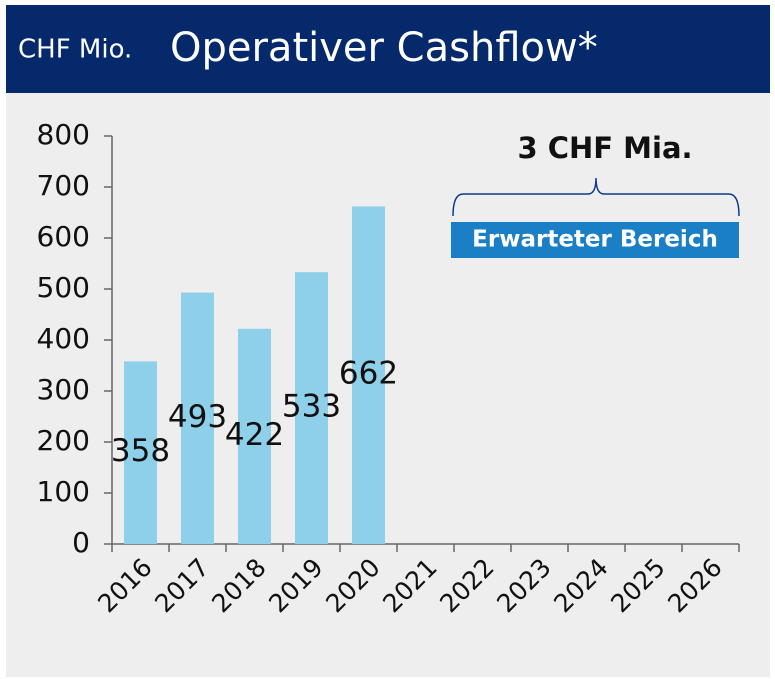  Describe the element at coordinates (63, 338) in the screenshot. I see `y-tick-label: 400` at that location.